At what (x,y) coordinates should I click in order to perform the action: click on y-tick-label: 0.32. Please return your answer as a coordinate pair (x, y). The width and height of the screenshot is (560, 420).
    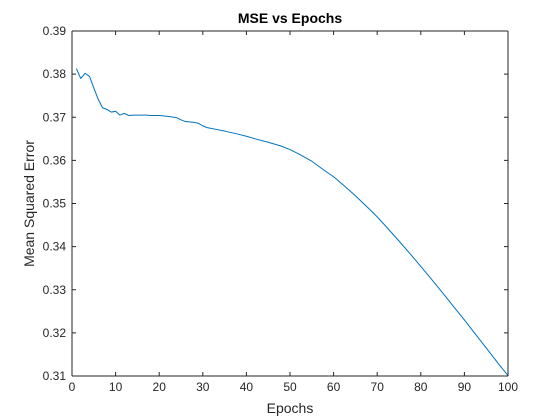
    Looking at the image, I should click on (55, 333).